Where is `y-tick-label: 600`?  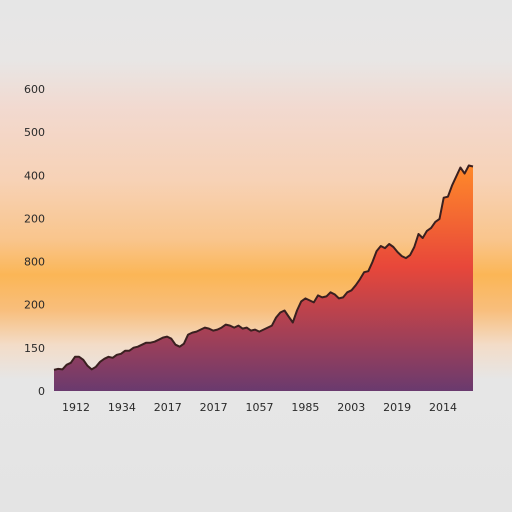 y-tick-label: 600 is located at coordinates (34, 89).